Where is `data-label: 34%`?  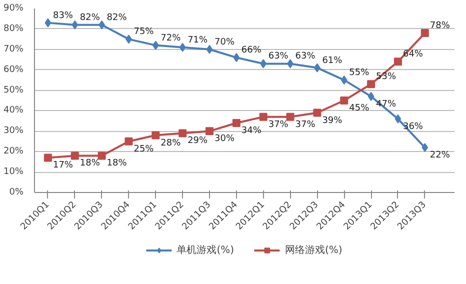 data-label: 34% is located at coordinates (251, 131).